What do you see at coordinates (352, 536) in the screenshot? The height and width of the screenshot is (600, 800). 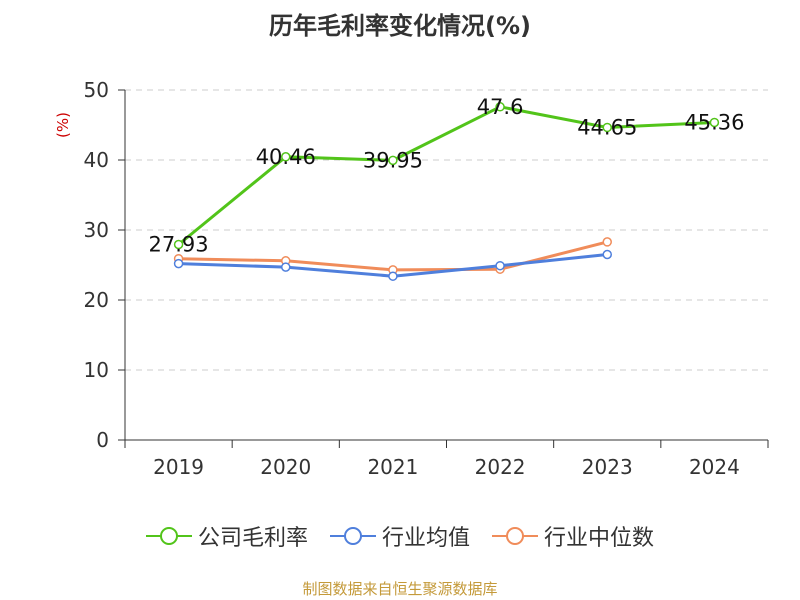 I see `legend-marker-industry-mean-icon` at bounding box center [352, 536].